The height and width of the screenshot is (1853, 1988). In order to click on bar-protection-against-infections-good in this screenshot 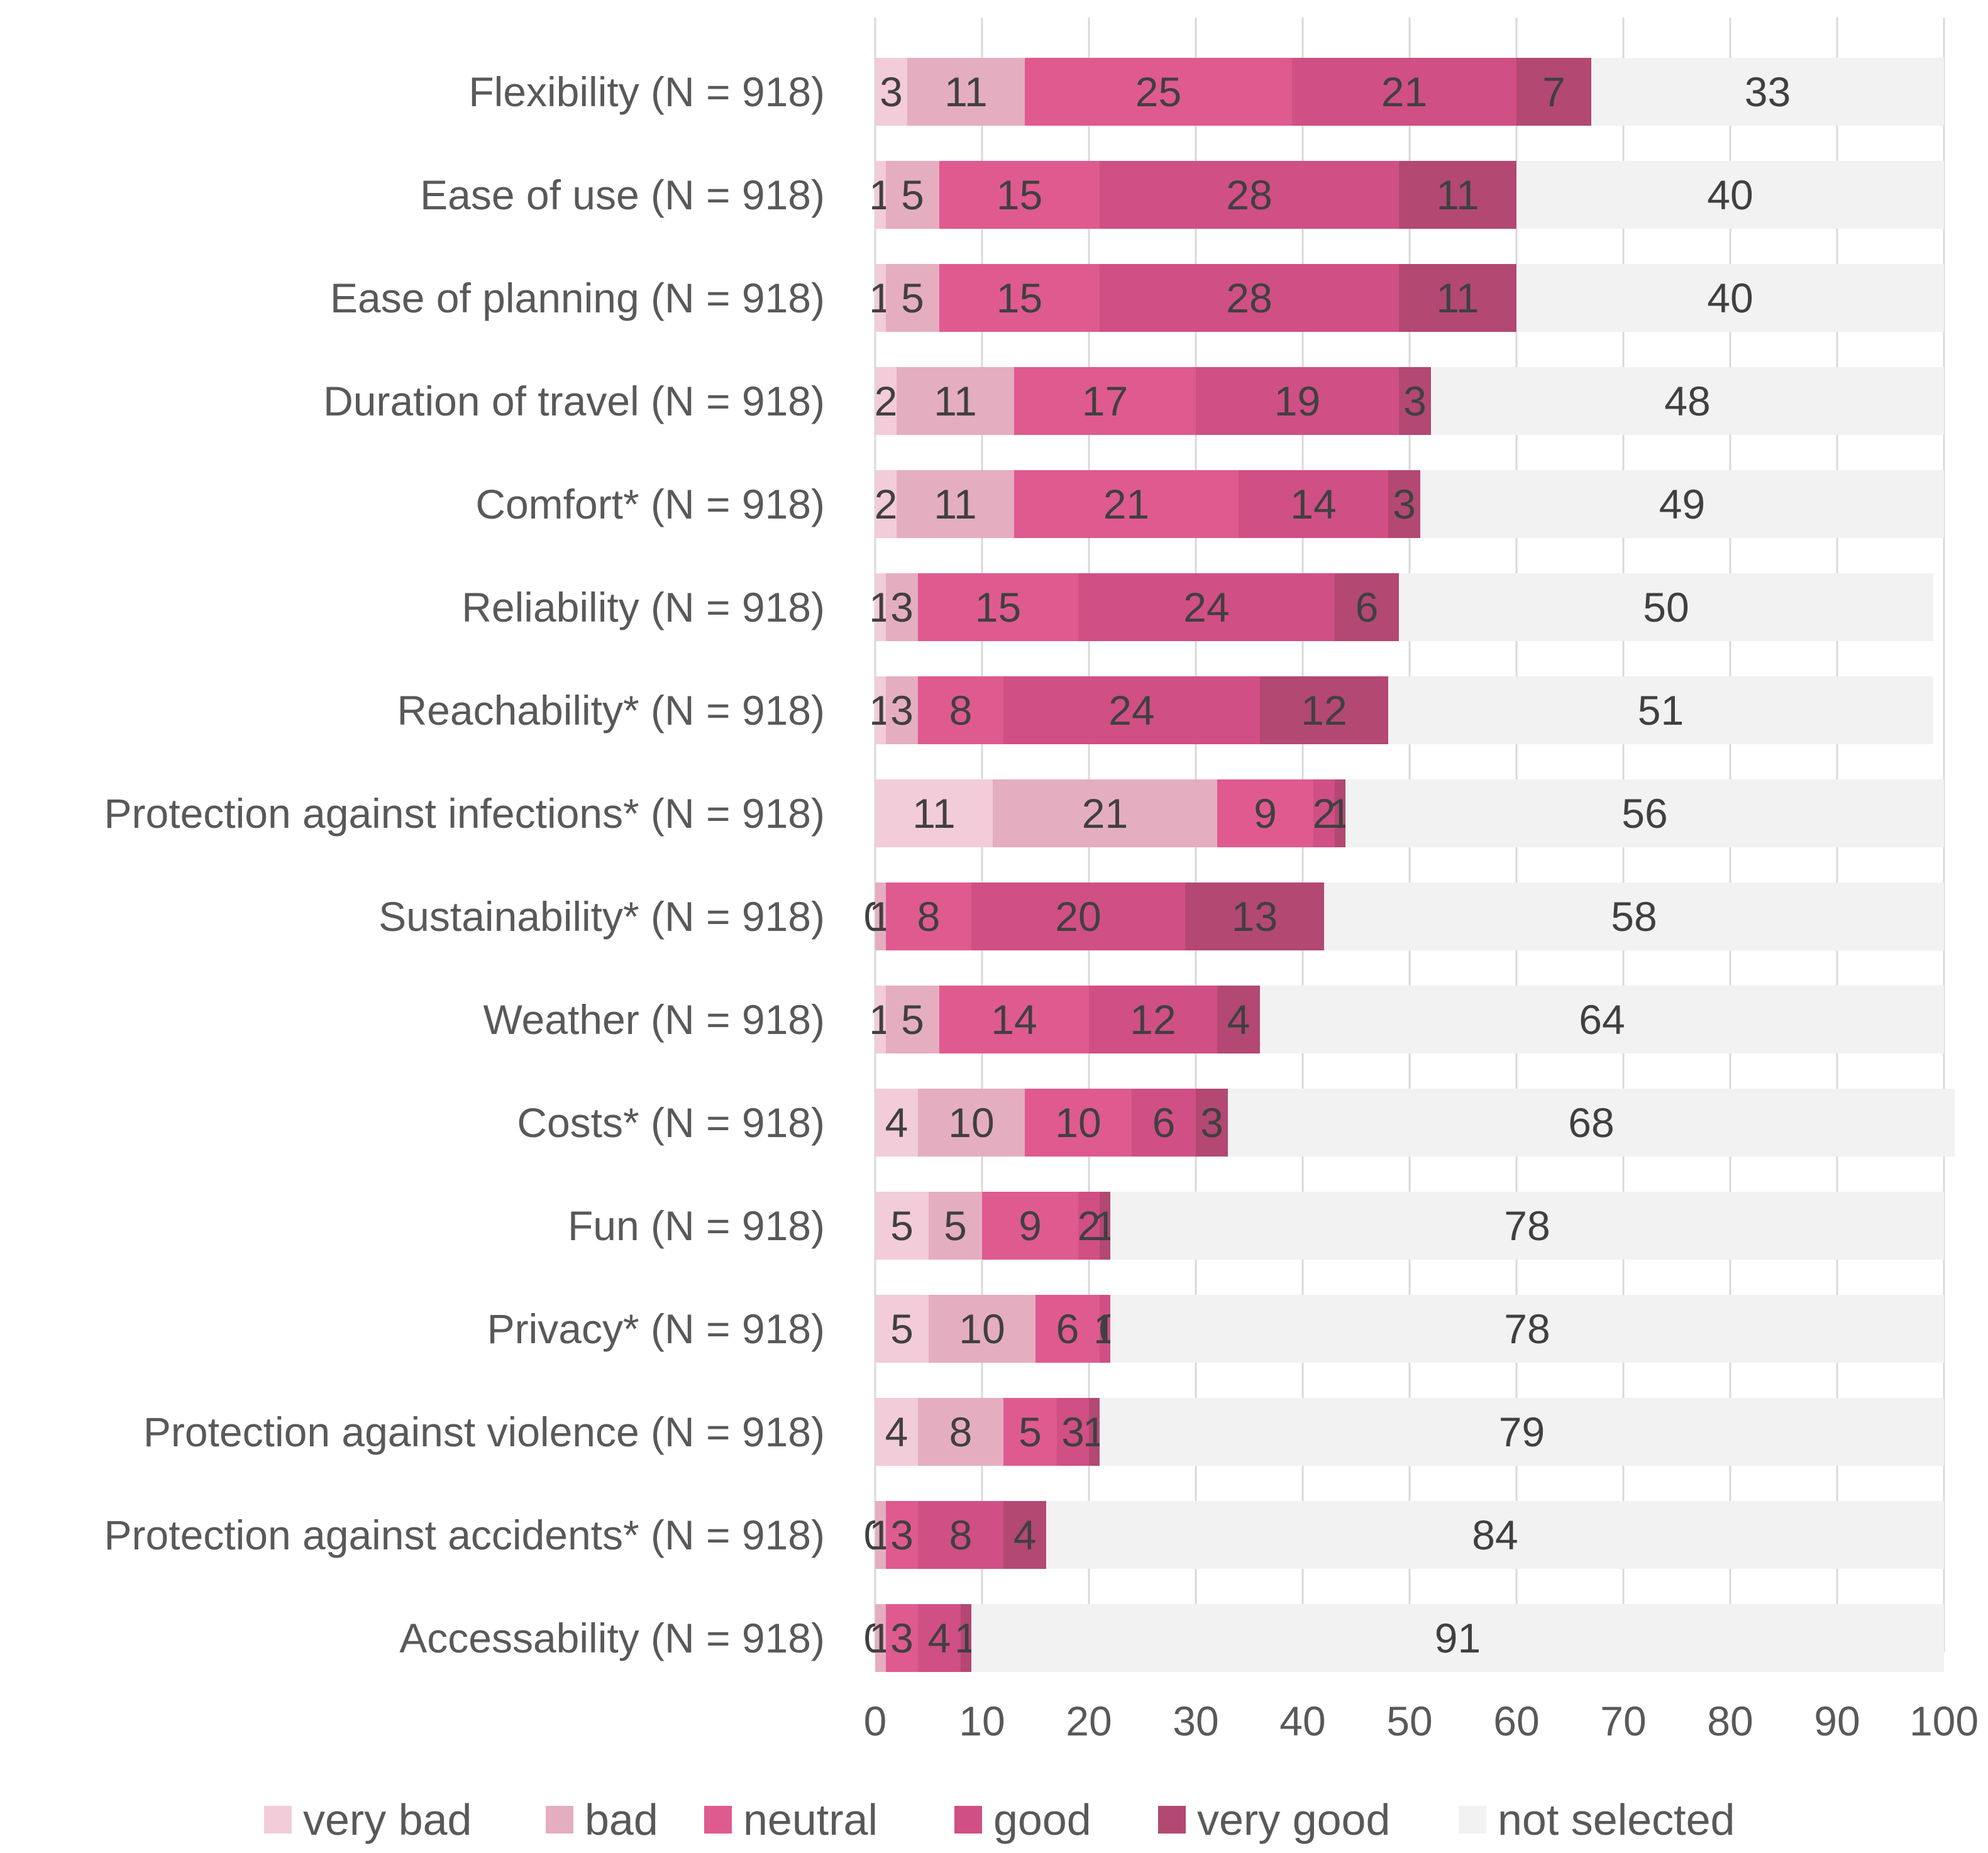, I will do `click(1324, 813)`.